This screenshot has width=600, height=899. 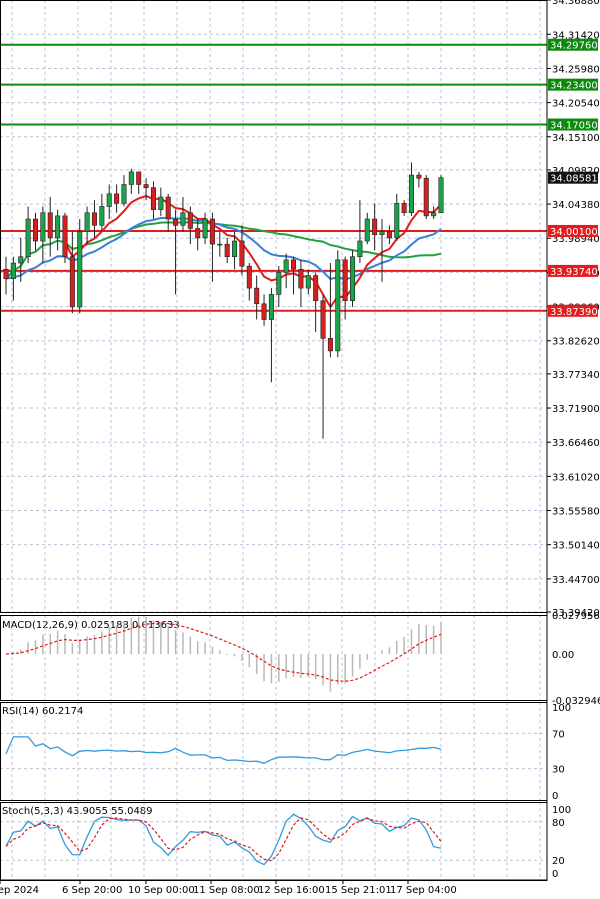 I want to click on current-price-tag: 34.08581, so click(x=574, y=179).